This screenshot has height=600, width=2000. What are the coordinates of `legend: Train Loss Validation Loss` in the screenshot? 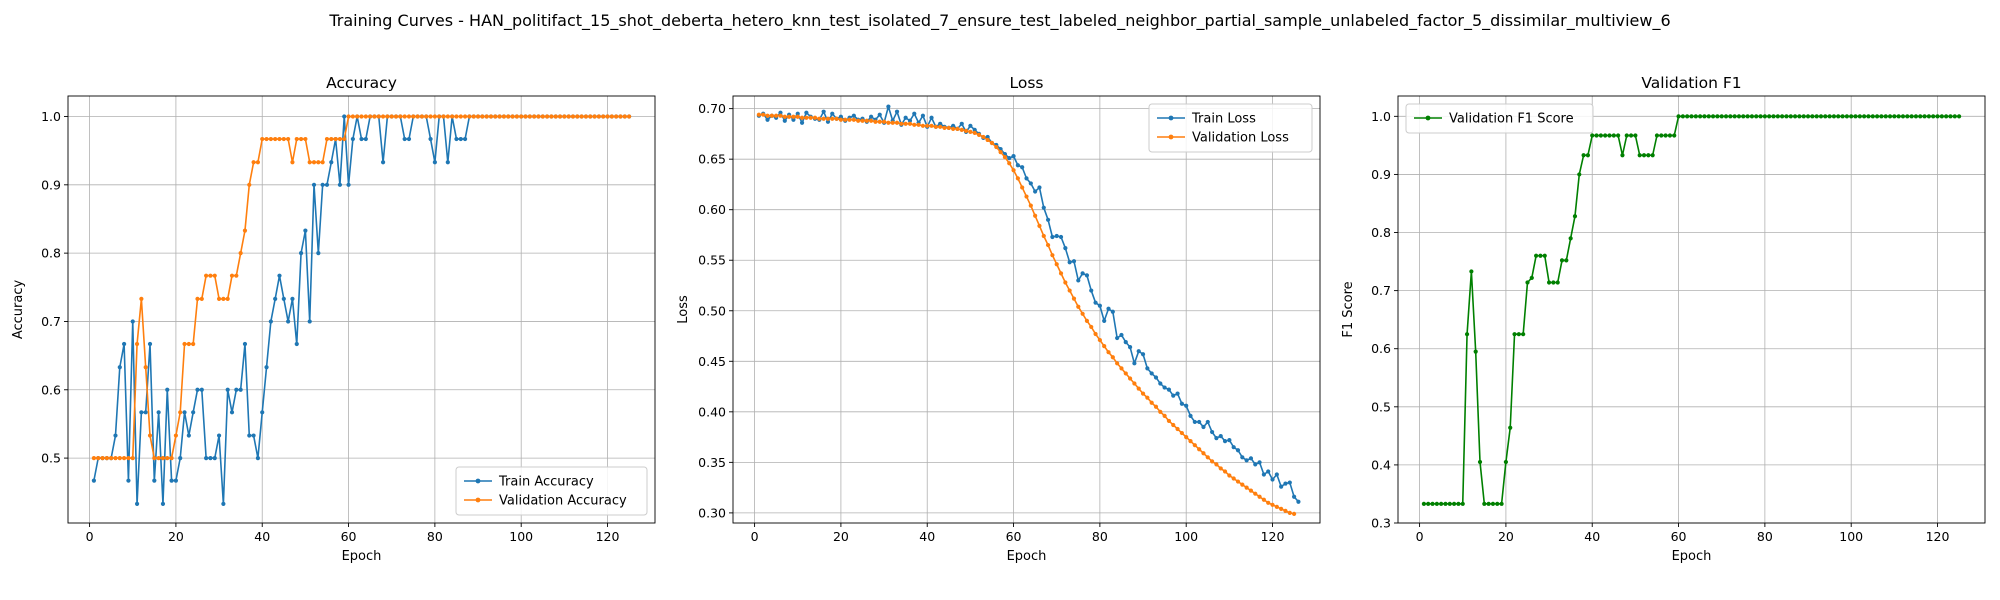 It's located at (1230, 128).